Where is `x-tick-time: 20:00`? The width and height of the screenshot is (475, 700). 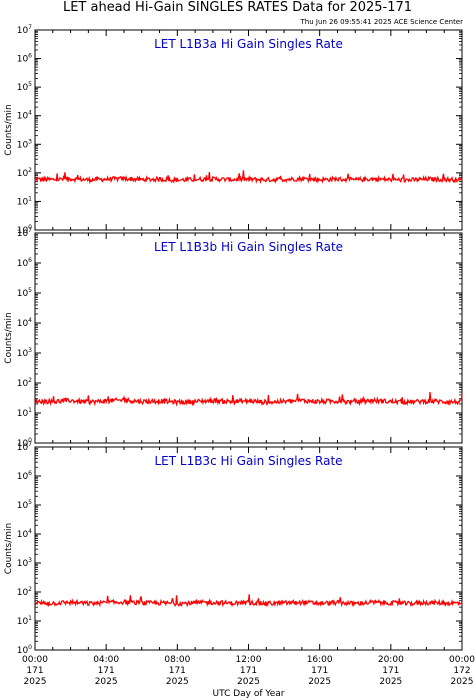 x-tick-time: 20:00 is located at coordinates (391, 660).